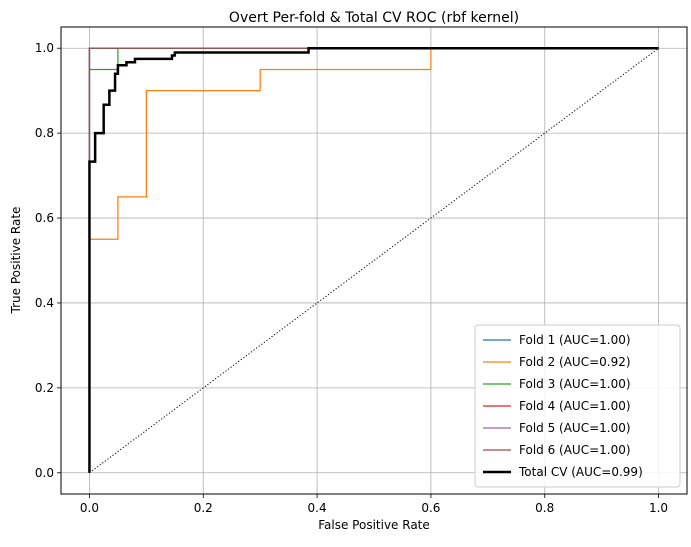 The width and height of the screenshot is (691, 547). What do you see at coordinates (44, 48) in the screenshot?
I see `y-tick-label: 1.0` at bounding box center [44, 48].